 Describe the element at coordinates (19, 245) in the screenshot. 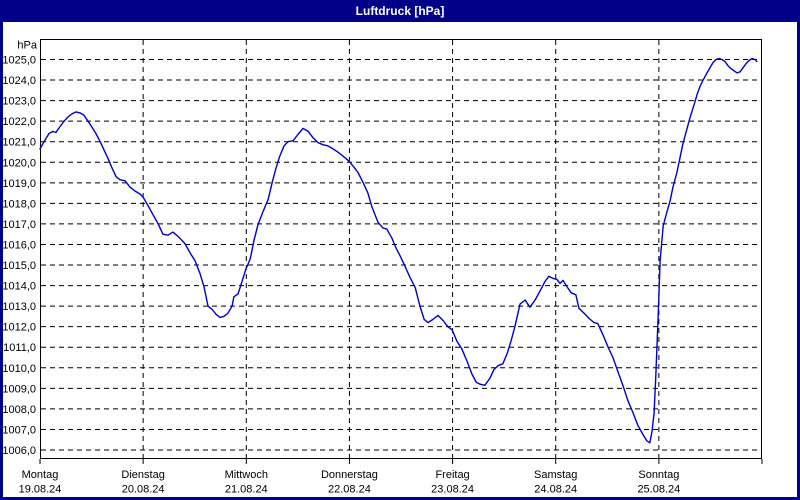

I see `y-axis-tick-label: 1016,0` at that location.